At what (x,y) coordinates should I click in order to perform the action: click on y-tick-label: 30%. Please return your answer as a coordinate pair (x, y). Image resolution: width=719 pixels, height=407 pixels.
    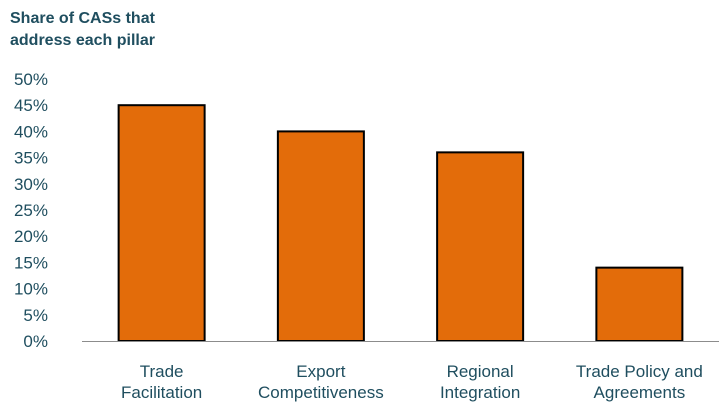
    Looking at the image, I should click on (31, 184).